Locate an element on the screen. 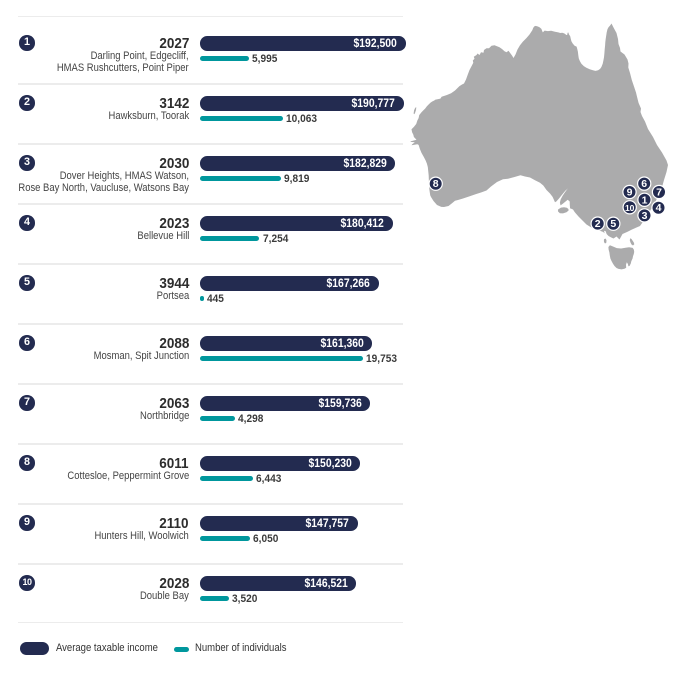 The height and width of the screenshot is (677, 689). svg-text: 3 is located at coordinates (645, 216).